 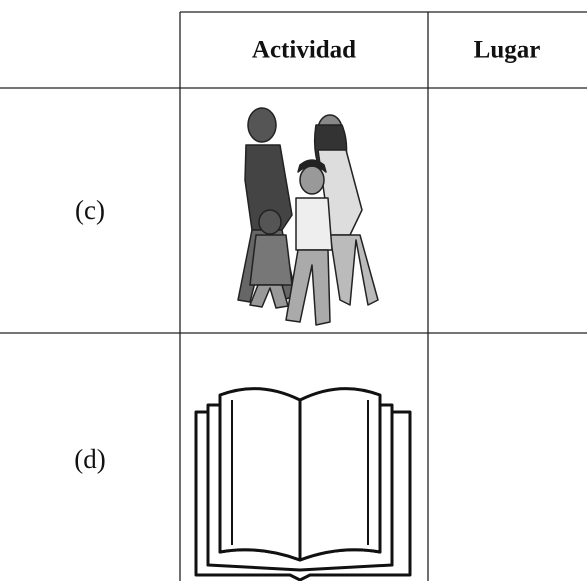 I want to click on family-walking-illustration, so click(x=308, y=216).